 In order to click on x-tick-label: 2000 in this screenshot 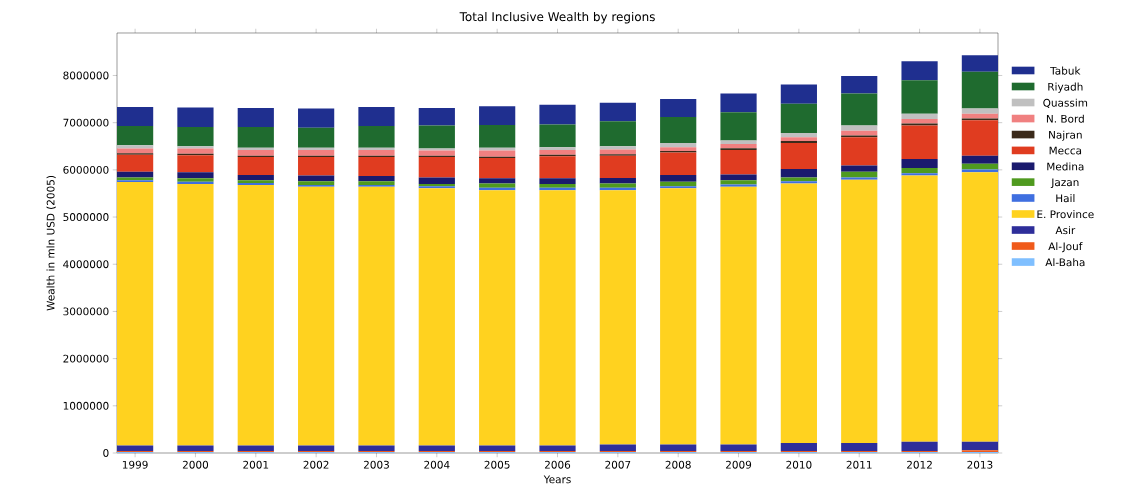, I will do `click(195, 464)`.